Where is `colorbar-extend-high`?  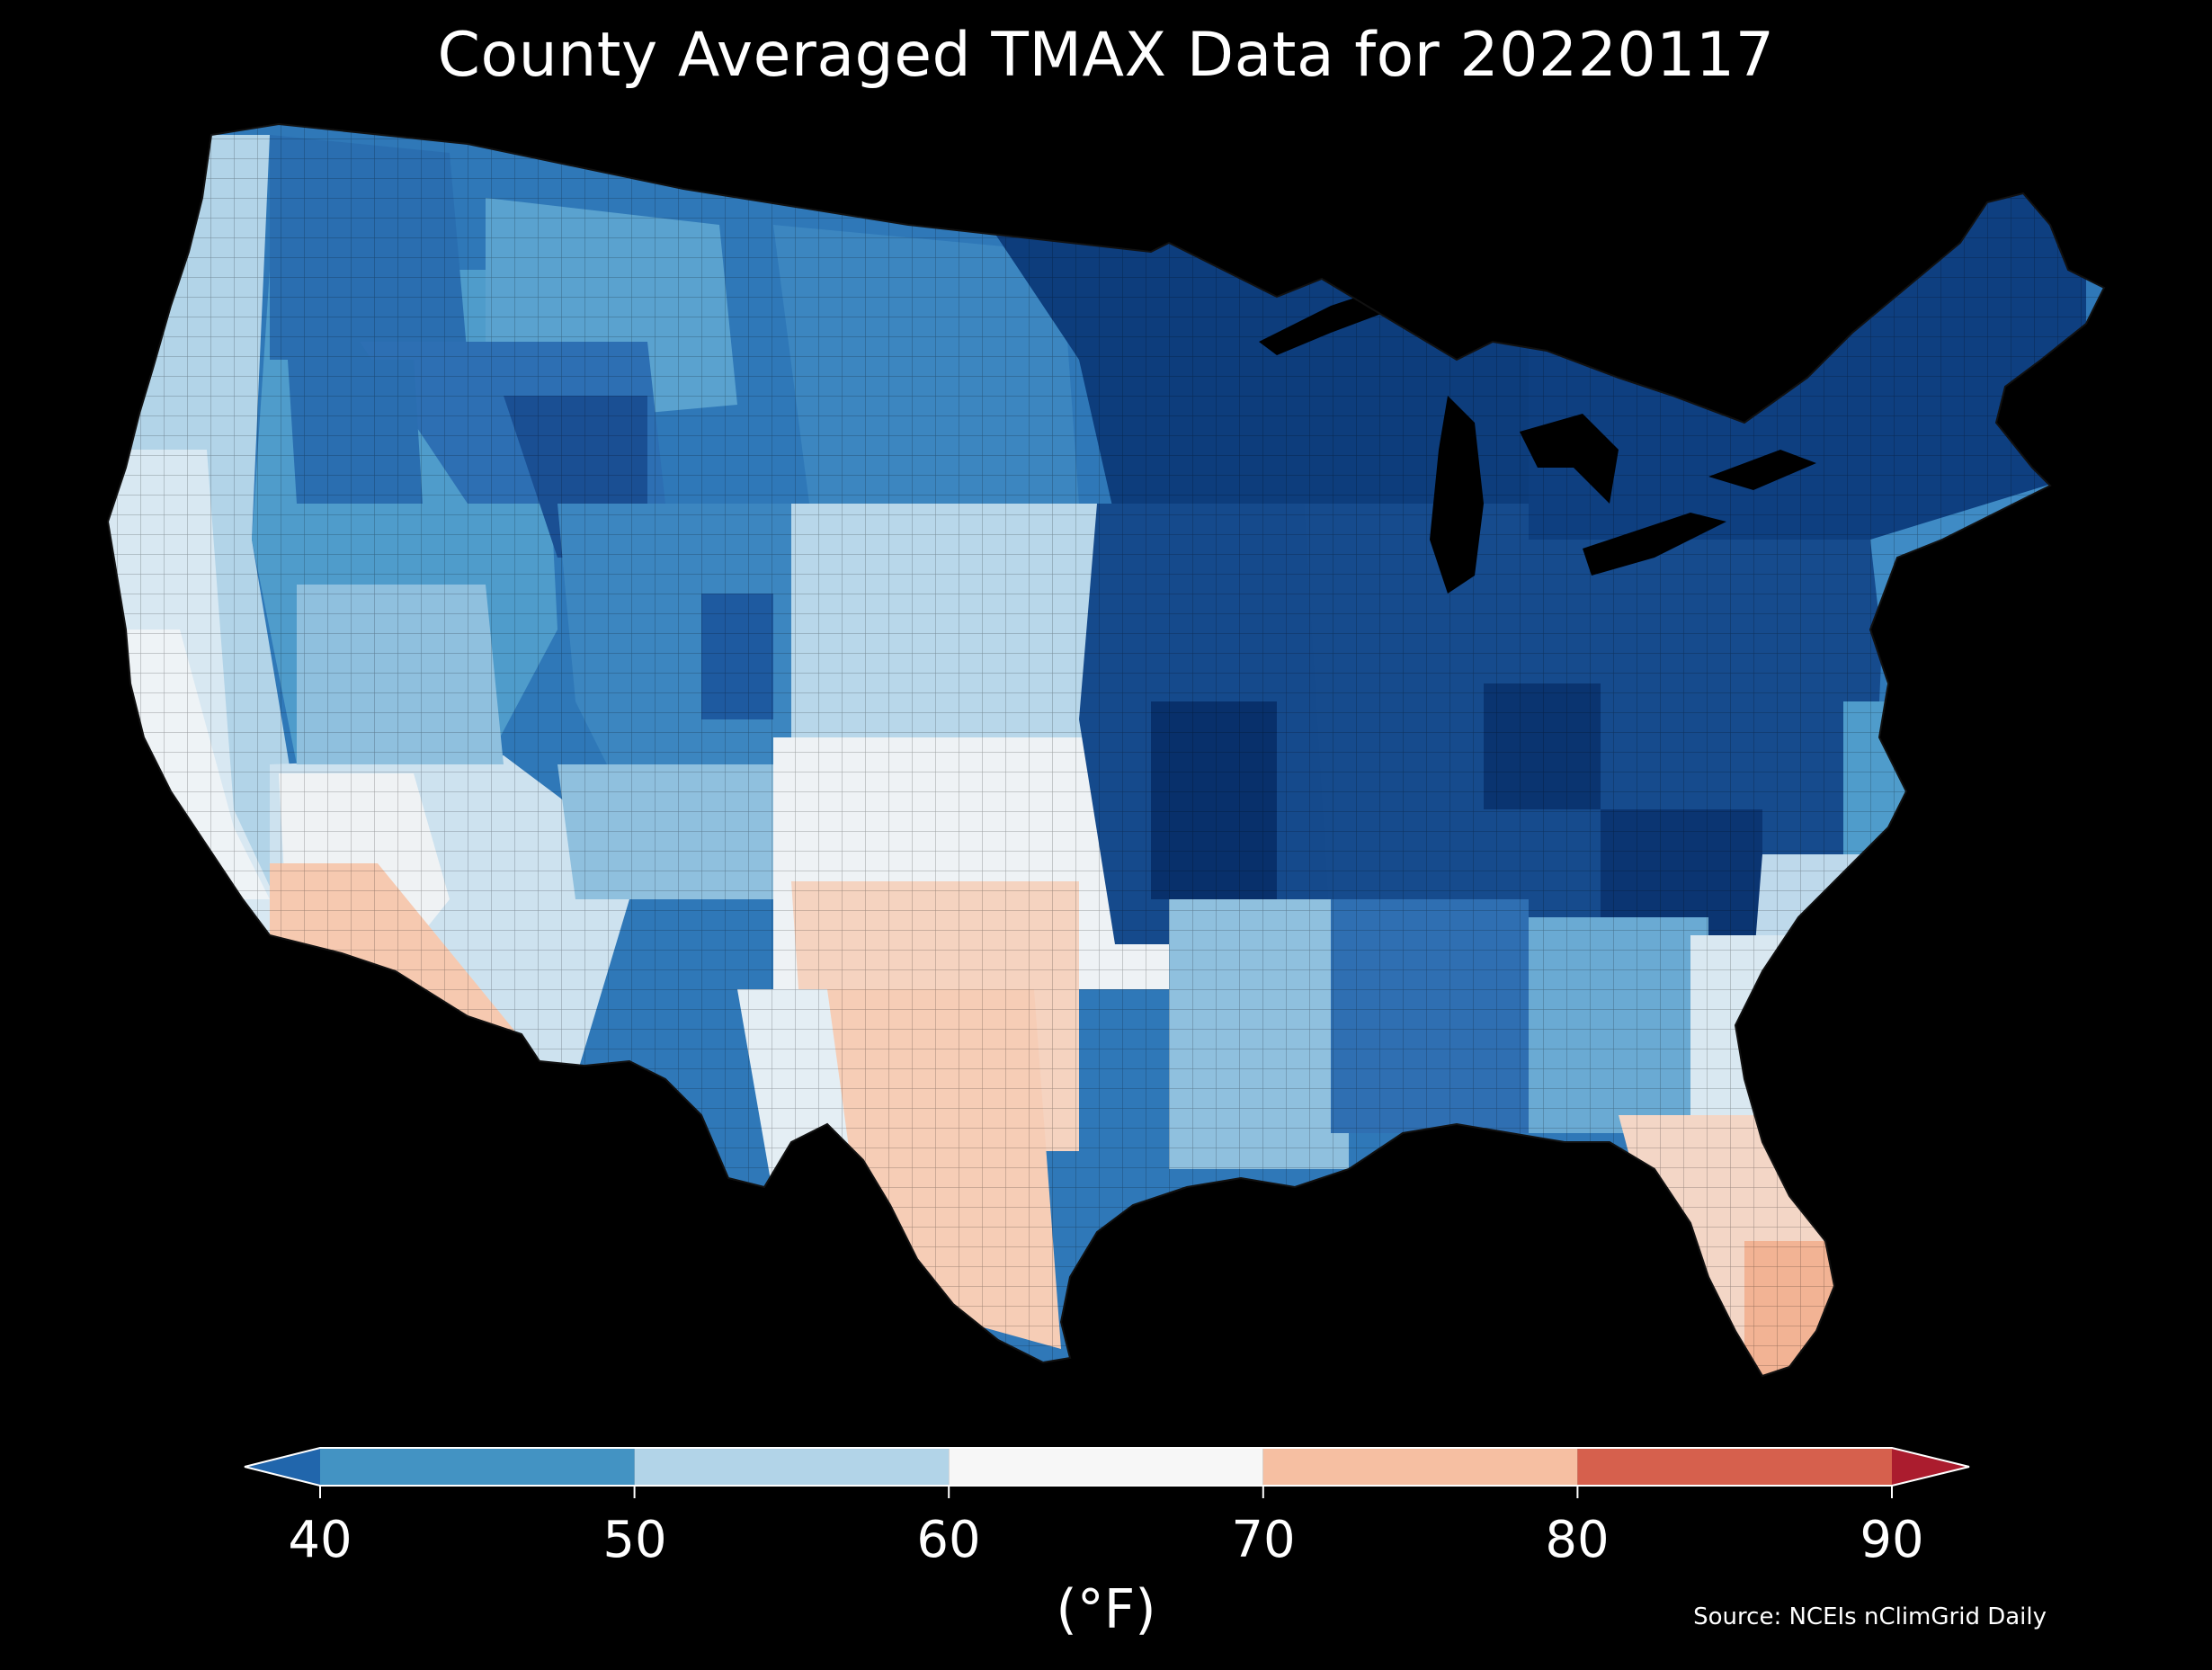 colorbar-extend-high is located at coordinates (1930, 1467).